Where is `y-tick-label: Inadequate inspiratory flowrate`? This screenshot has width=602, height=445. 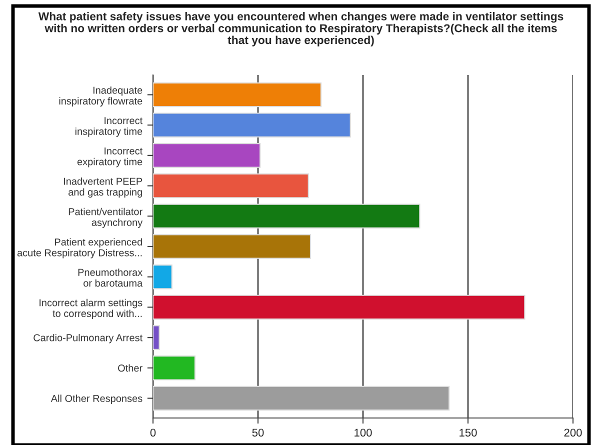 y-tick-label: Inadequate inspiratory flowrate is located at coordinates (100, 96).